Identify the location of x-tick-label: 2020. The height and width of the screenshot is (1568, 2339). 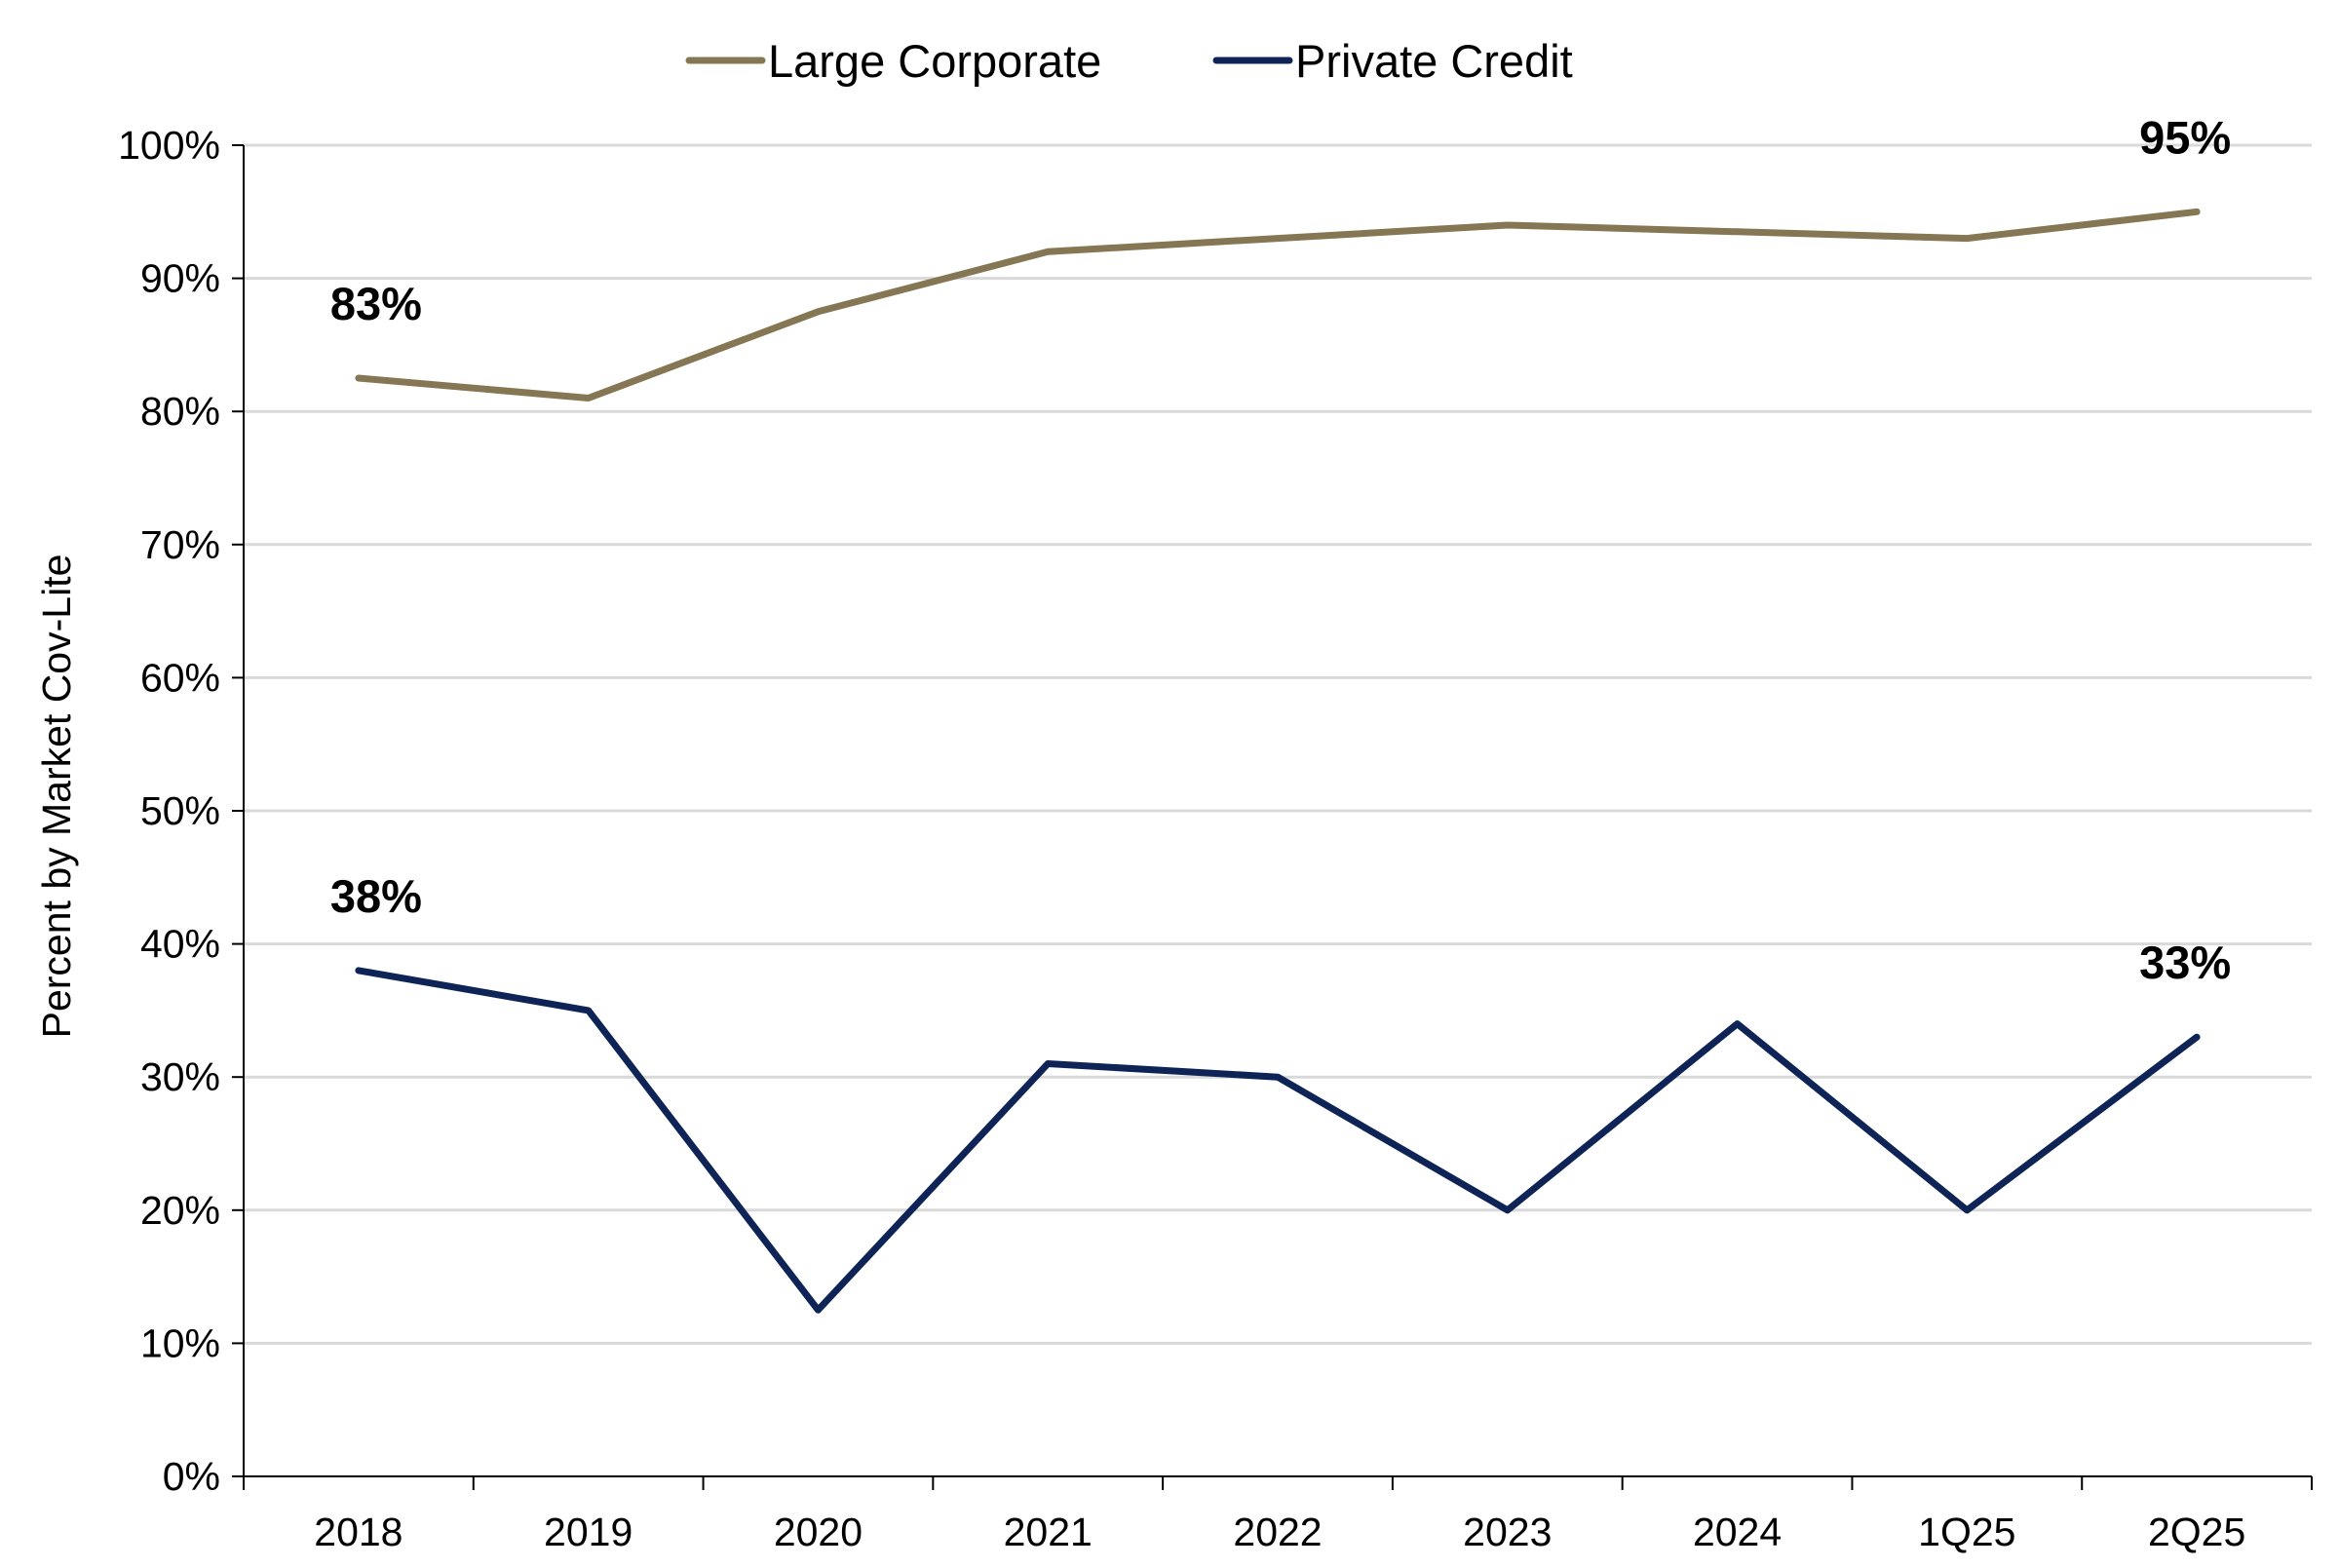
(818, 1532).